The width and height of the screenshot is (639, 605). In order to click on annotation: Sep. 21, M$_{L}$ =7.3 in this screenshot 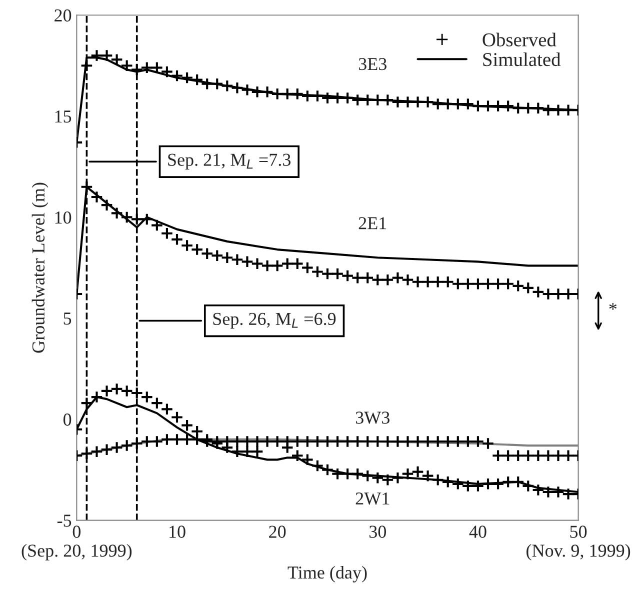, I will do `click(229, 162)`.